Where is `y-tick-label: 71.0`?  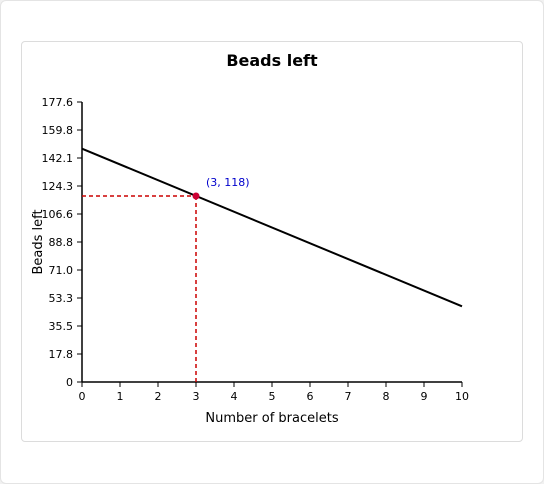 y-tick-label: 71.0 is located at coordinates (61, 270).